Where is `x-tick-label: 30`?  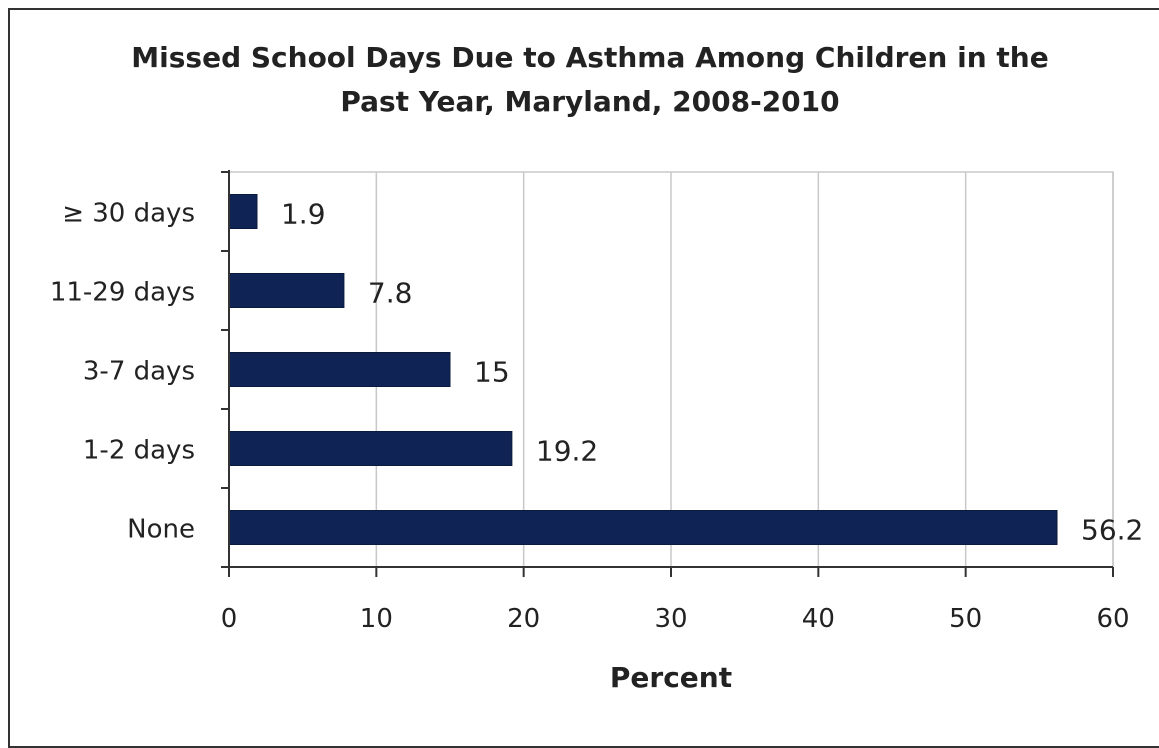
x-tick-label: 30 is located at coordinates (670, 619).